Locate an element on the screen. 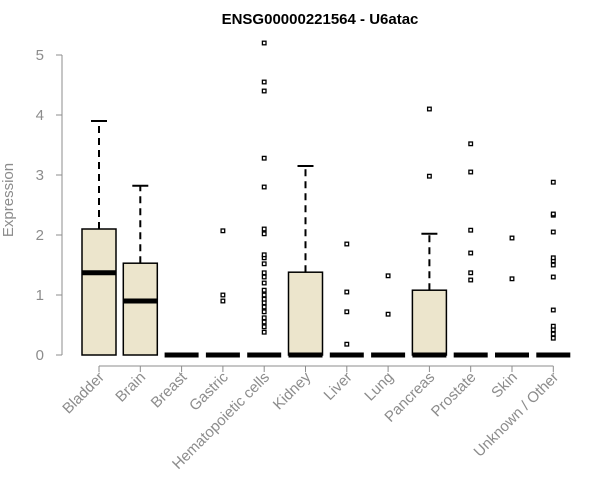 This screenshot has width=600, height=500. y-axis-label: Expression is located at coordinates (8, 200).